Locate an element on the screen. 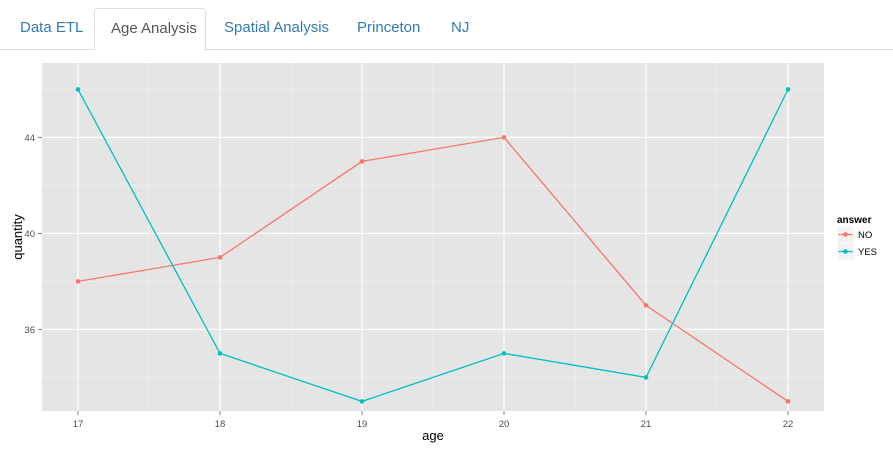 The image size is (893, 460). x-tick-label: 22 is located at coordinates (788, 424).